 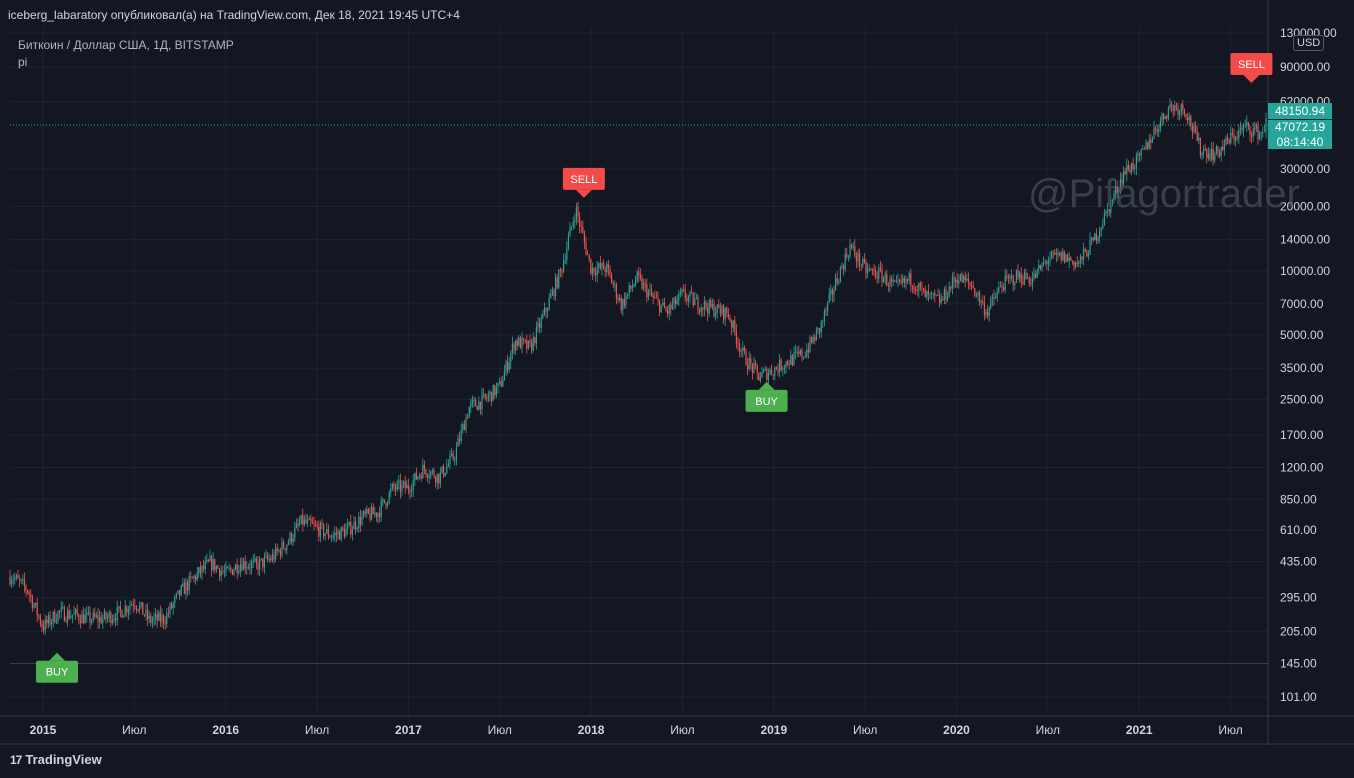 I want to click on y-tick-label: 90000.00, so click(x=1305, y=67).